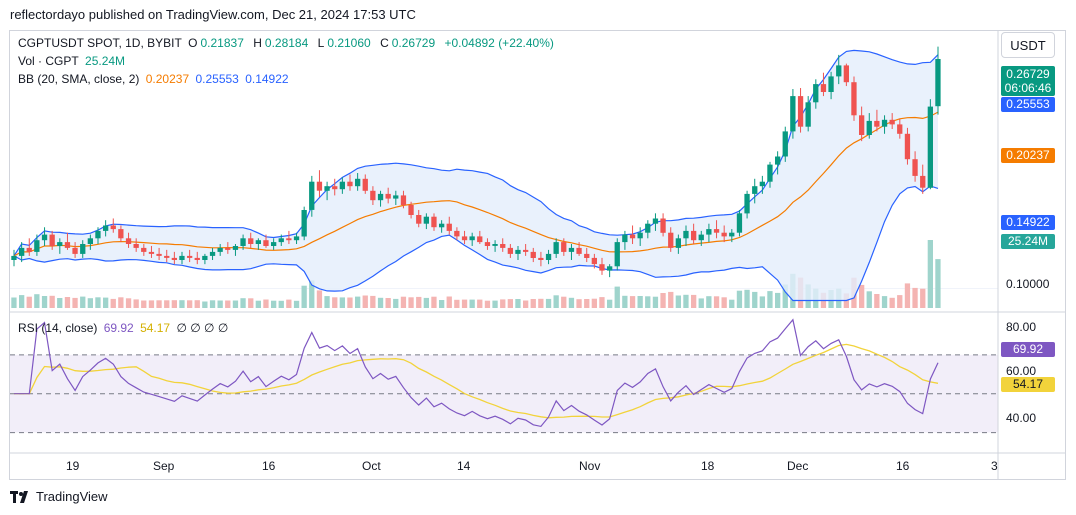 This screenshot has height=515, width=1076. Describe the element at coordinates (1028, 45) in the screenshot. I see `currency-selector: USDT` at that location.